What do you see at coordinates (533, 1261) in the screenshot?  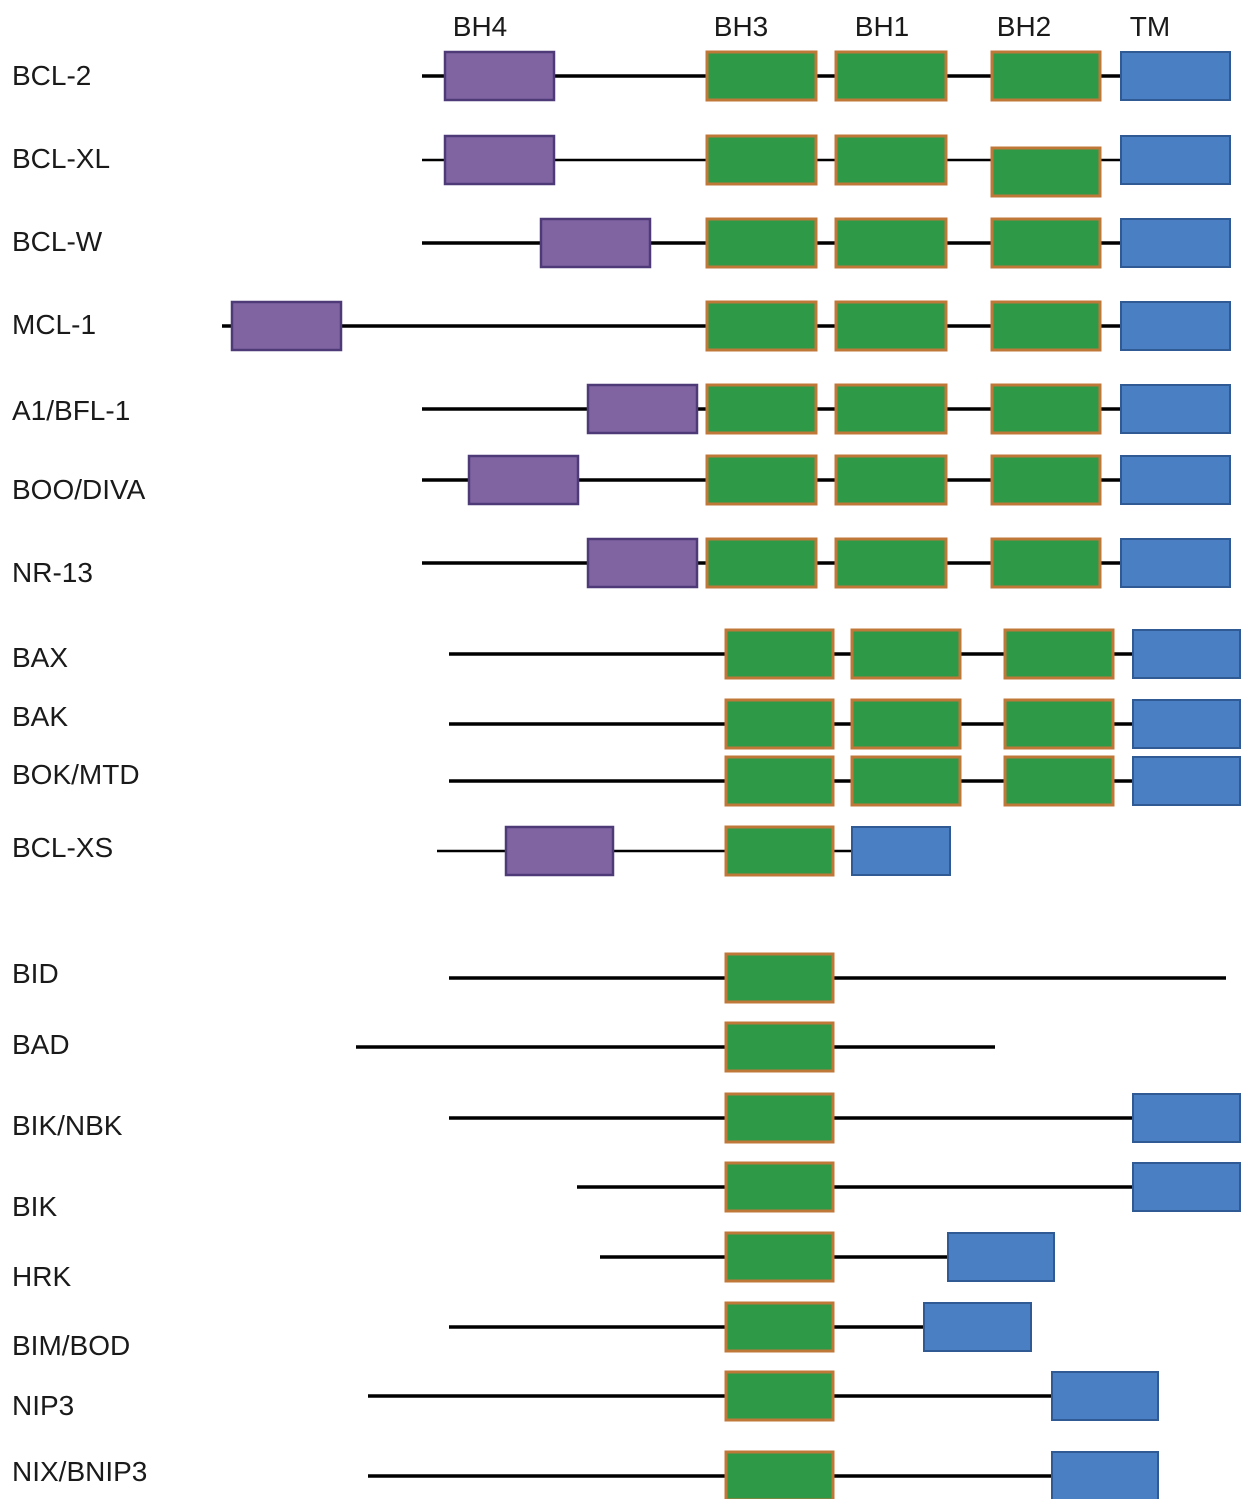 I see `protein-row-hrk: HRK` at bounding box center [533, 1261].